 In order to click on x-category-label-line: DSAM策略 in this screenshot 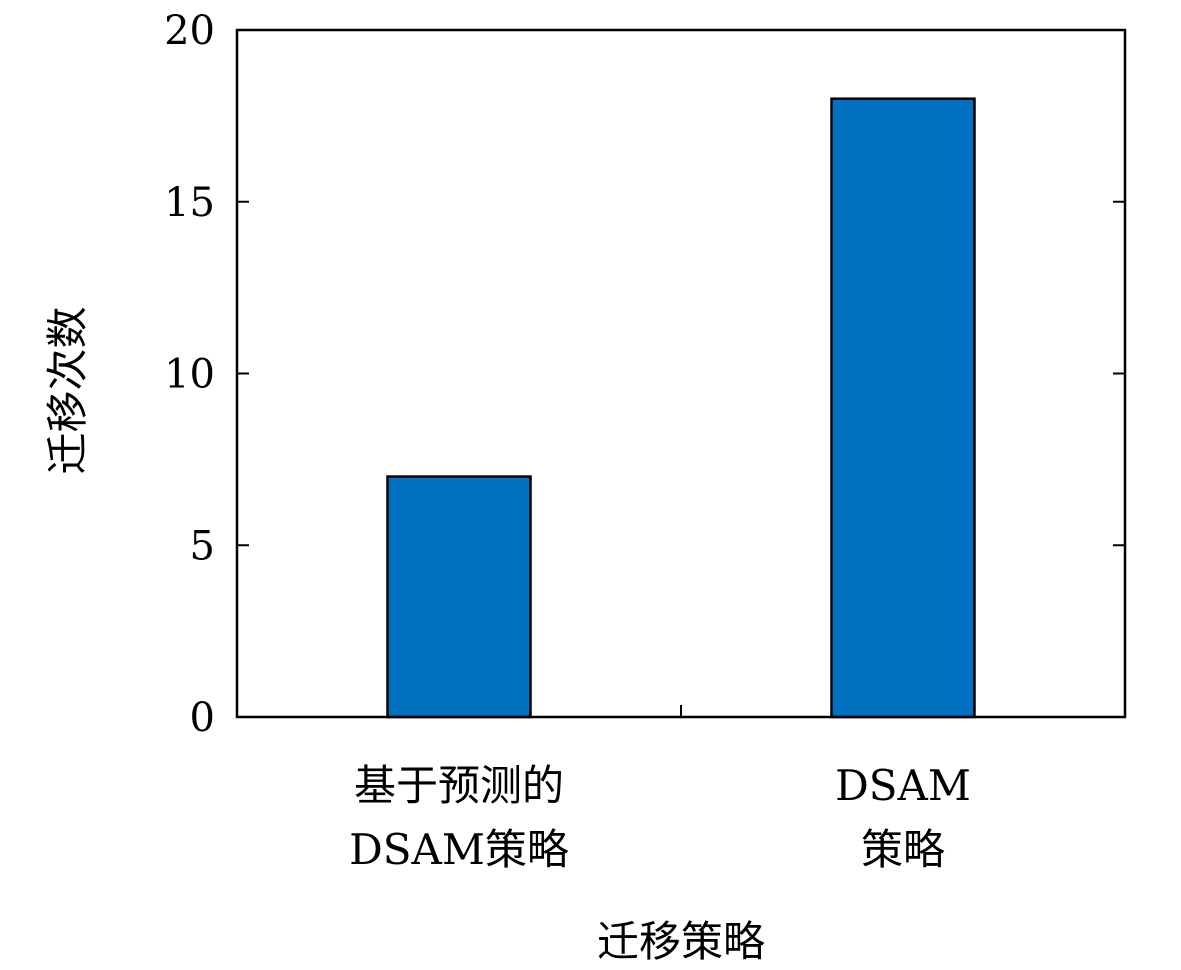, I will do `click(459, 849)`.